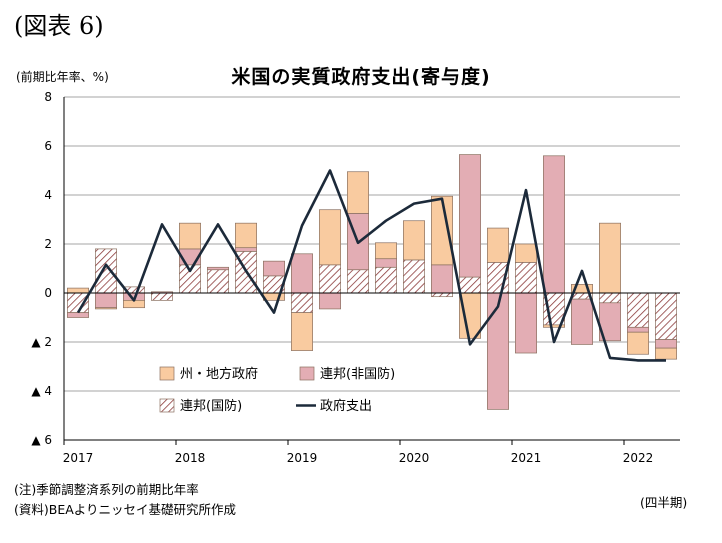 The width and height of the screenshot is (722, 543). I want to click on y-tick-label: ▲ 4, so click(41, 391).